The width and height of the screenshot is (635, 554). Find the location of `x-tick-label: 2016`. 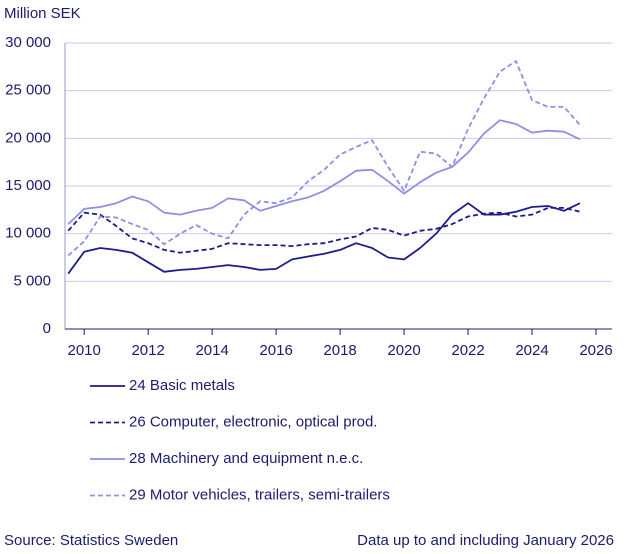

x-tick-label: 2016 is located at coordinates (275, 350).